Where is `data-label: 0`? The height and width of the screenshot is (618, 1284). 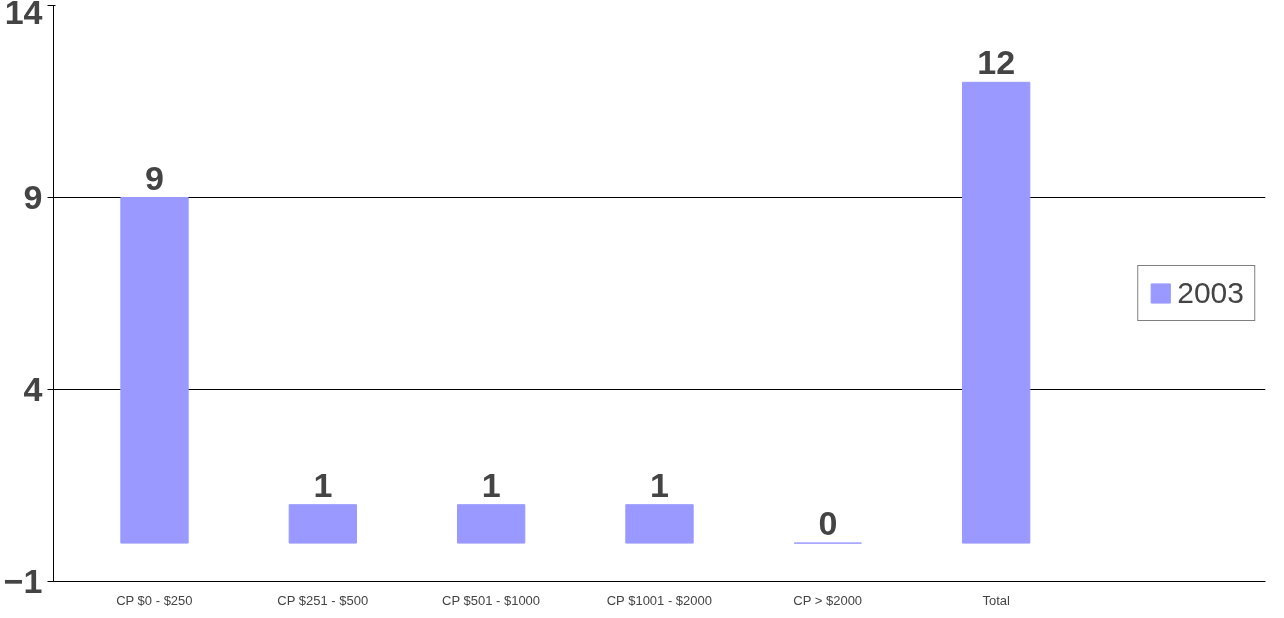
data-label: 0 is located at coordinates (828, 523).